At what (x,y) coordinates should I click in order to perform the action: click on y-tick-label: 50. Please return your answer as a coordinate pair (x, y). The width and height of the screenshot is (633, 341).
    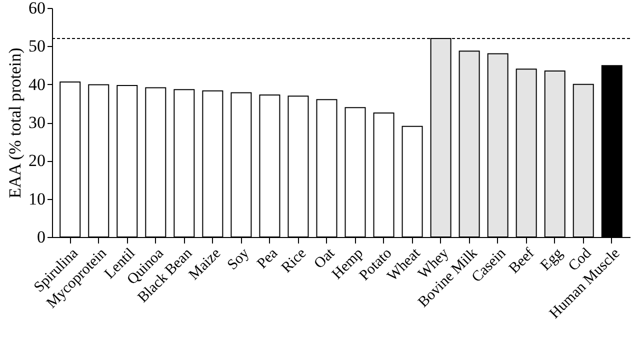
    Looking at the image, I should click on (37, 46).